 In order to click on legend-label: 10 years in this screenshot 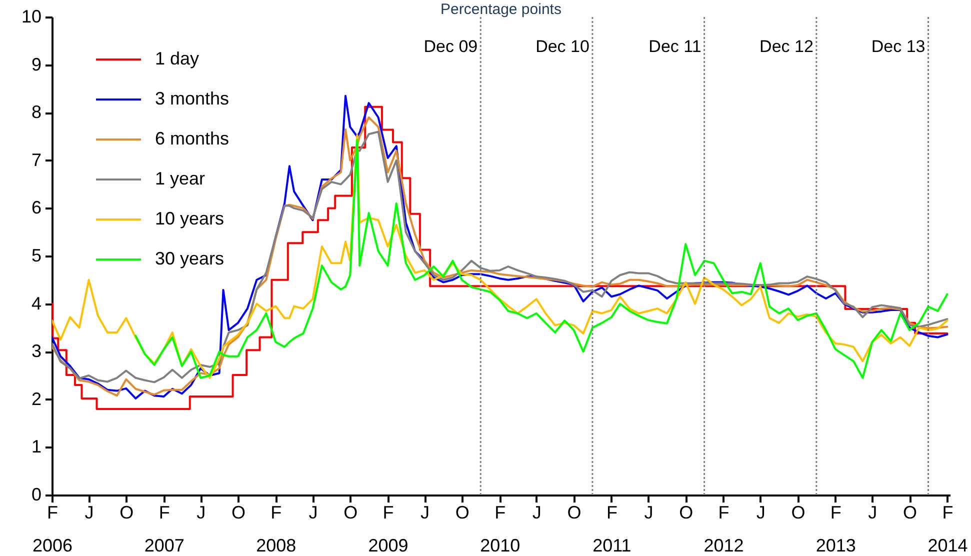, I will do `click(189, 218)`.